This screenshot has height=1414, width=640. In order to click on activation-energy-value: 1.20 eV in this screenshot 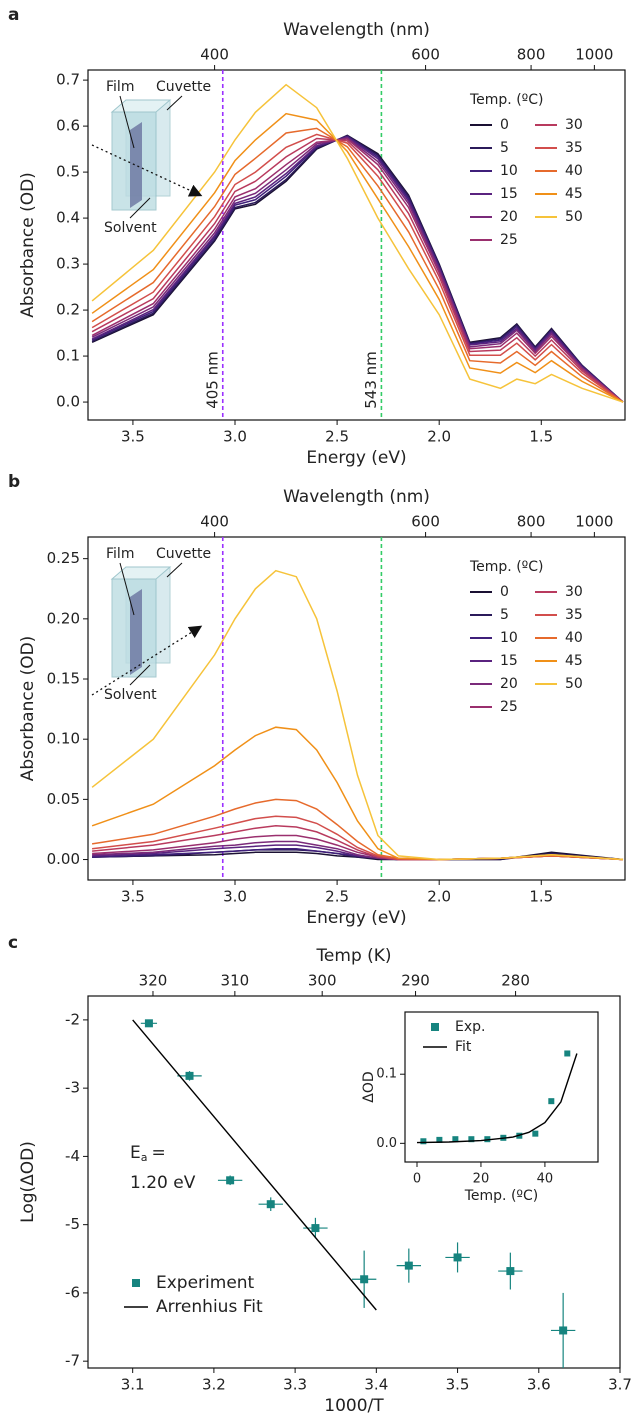, I will do `click(163, 1183)`.